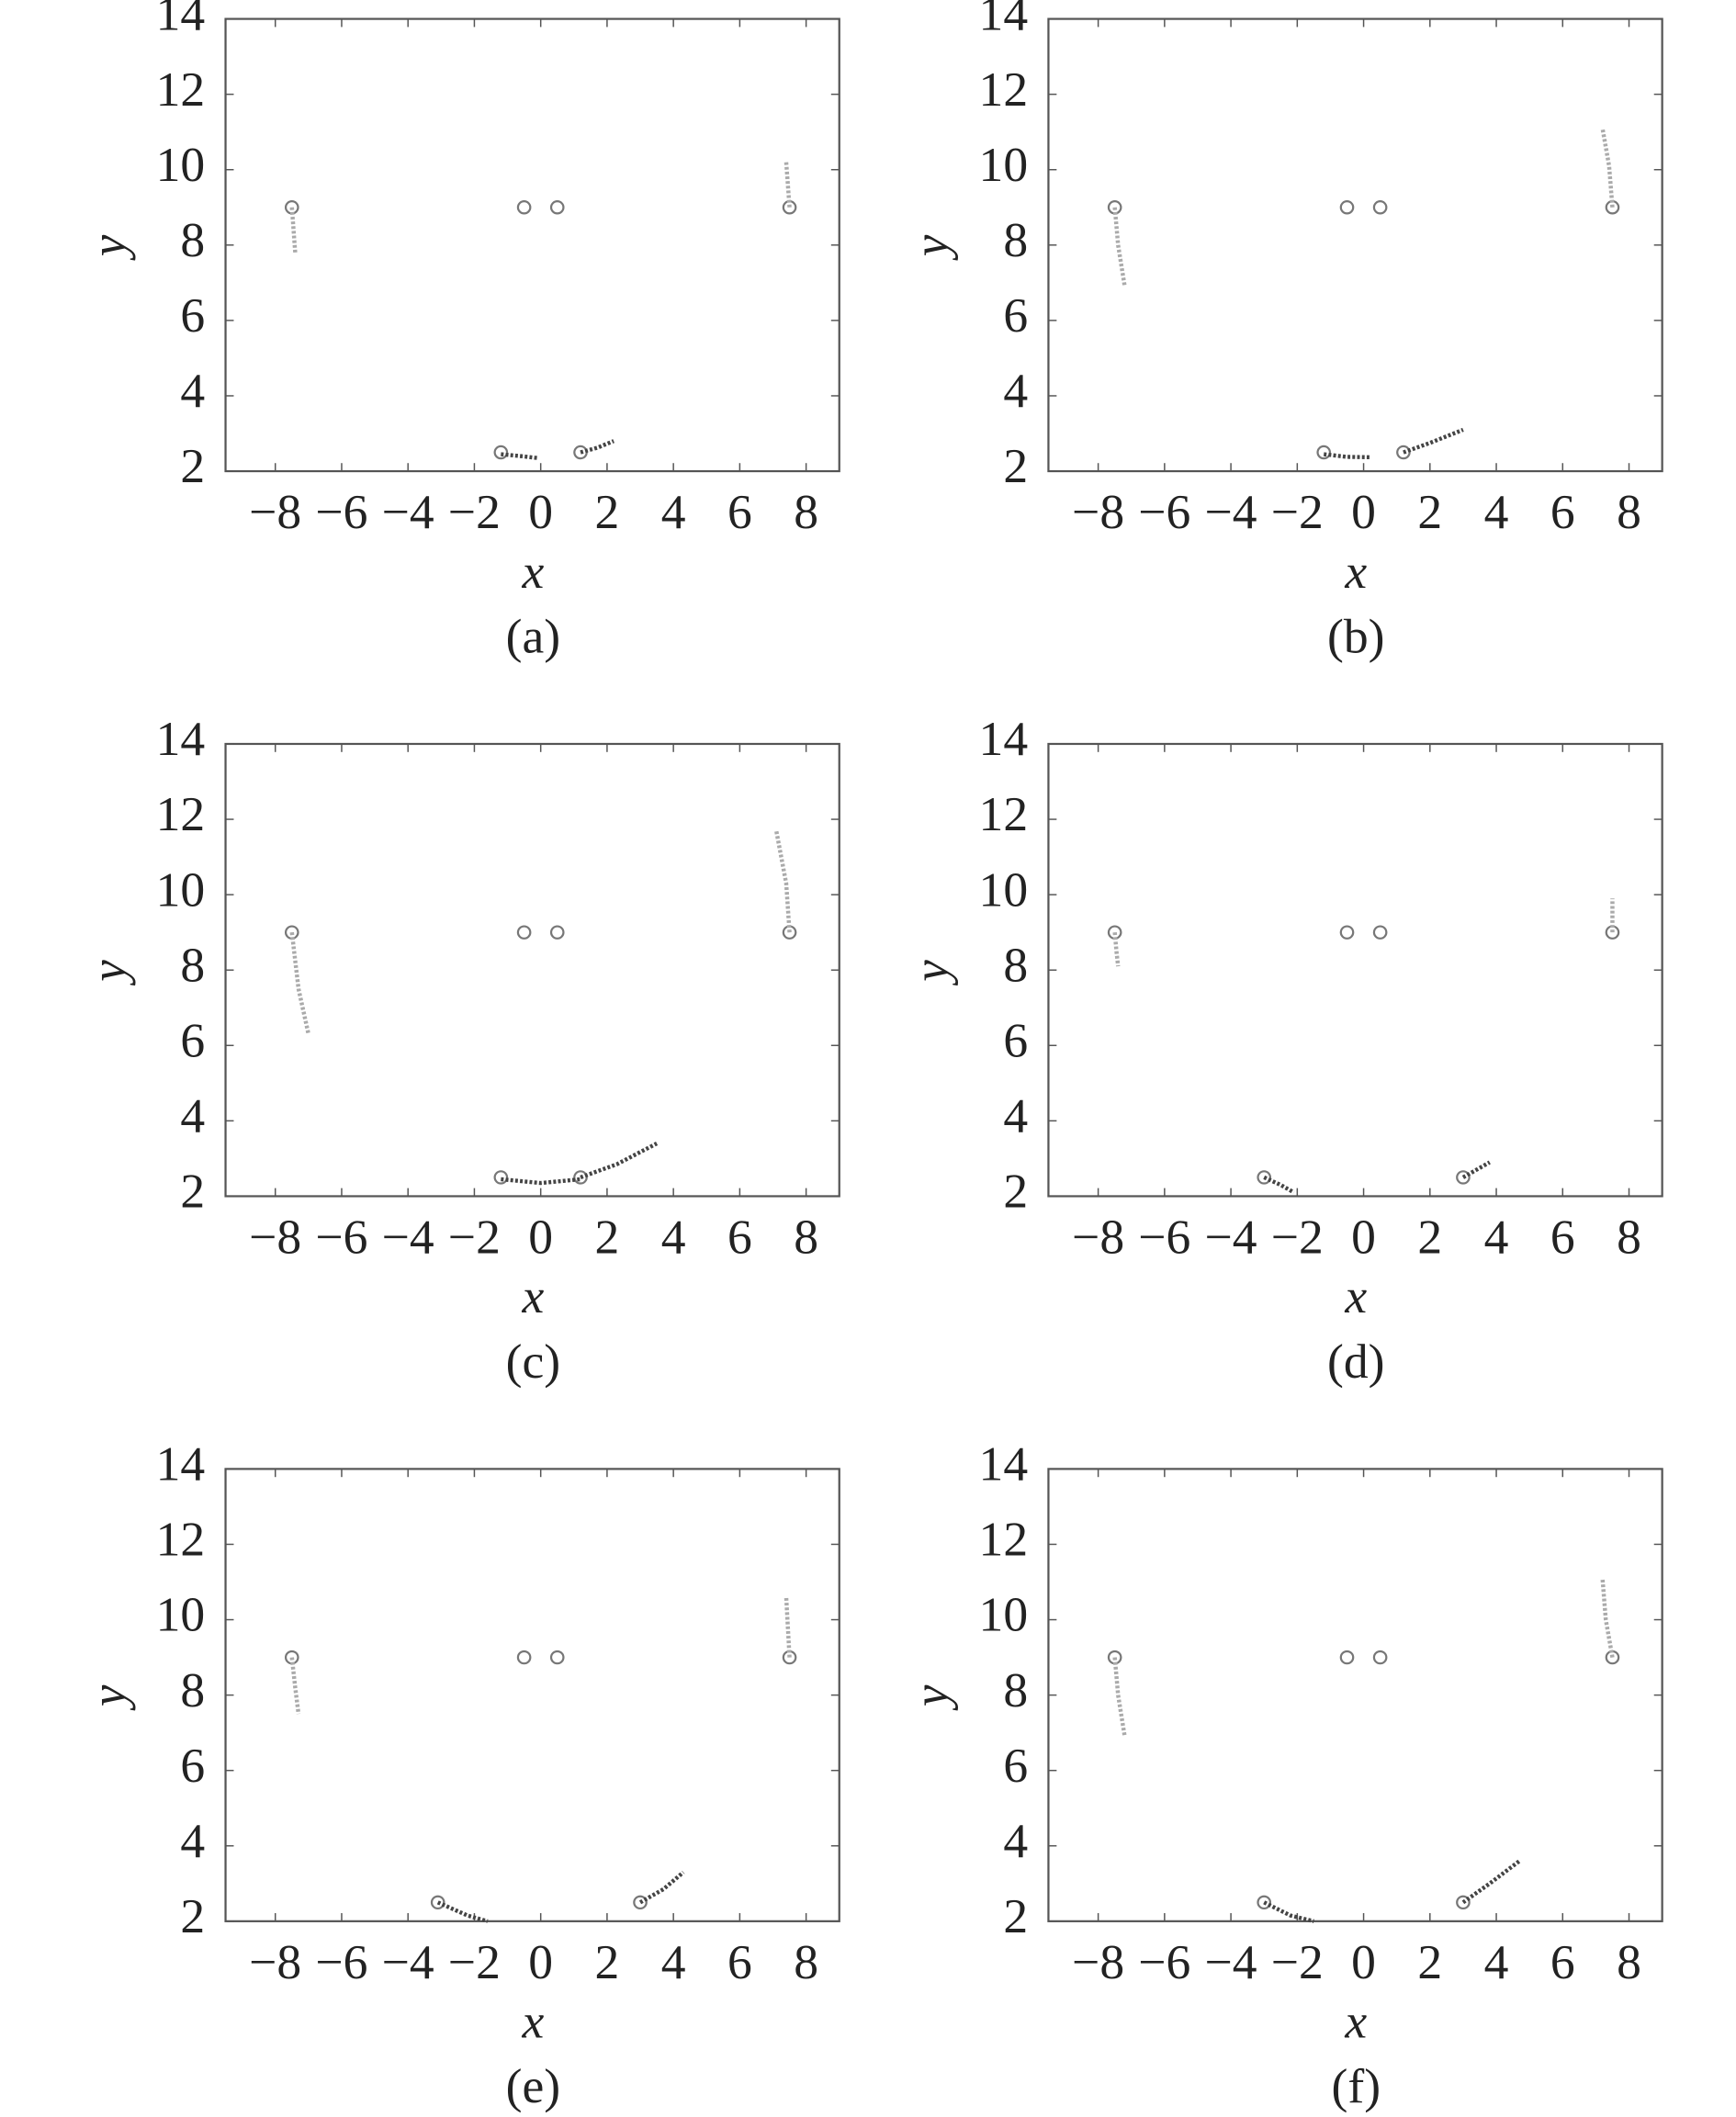 This screenshot has height=2117, width=1736. I want to click on panel-caption: (a), so click(533, 637).